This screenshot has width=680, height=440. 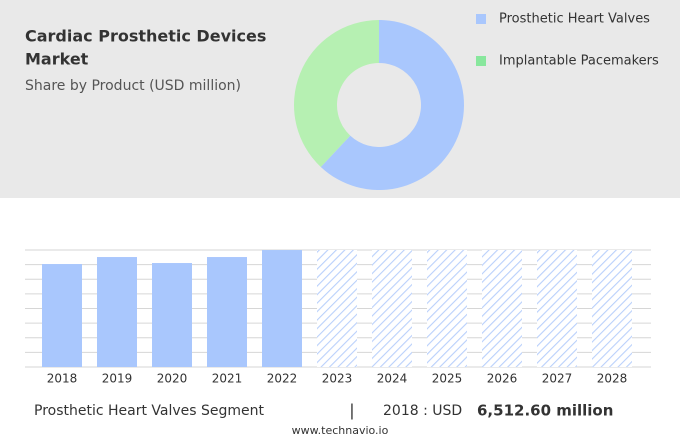 What do you see at coordinates (340, 430) in the screenshot?
I see `source: www.technavio.io` at bounding box center [340, 430].